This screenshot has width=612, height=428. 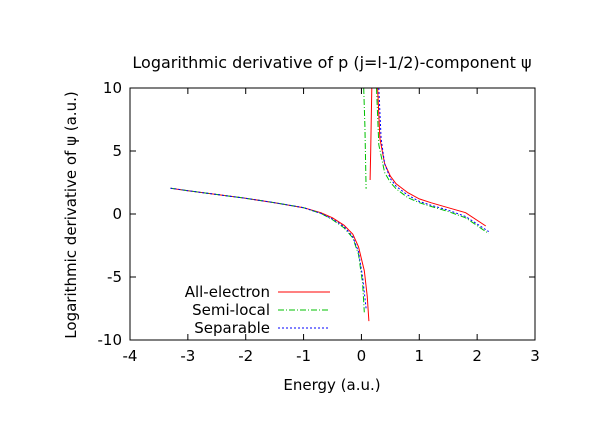 I want to click on x-tick-label: 0, so click(x=362, y=356).